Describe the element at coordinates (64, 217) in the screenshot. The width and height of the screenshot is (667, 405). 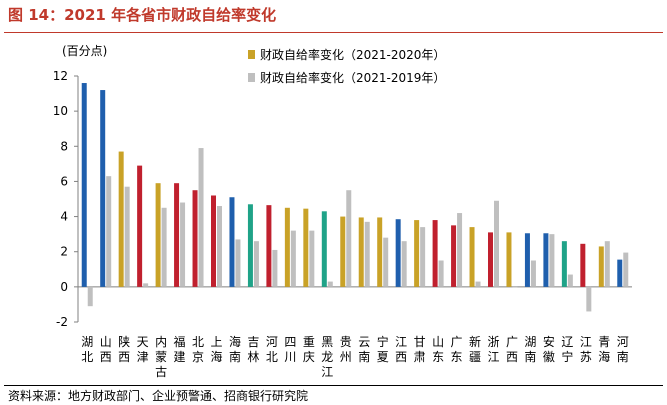
I see `y-tick-label: 4` at that location.